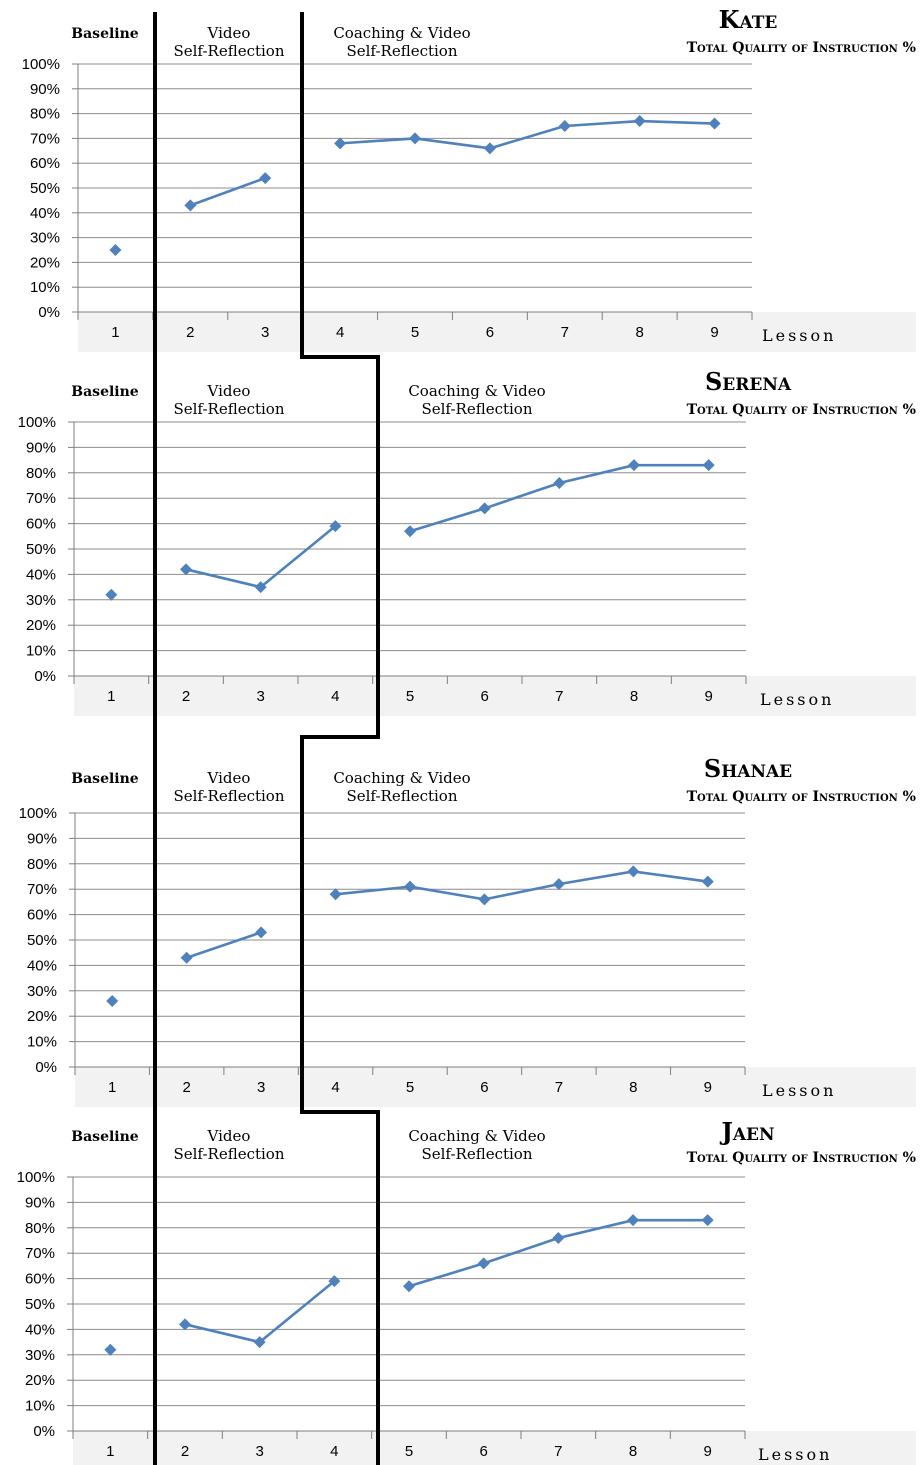 The width and height of the screenshot is (921, 1465). Describe the element at coordinates (186, 696) in the screenshot. I see `x-tick-label: 2` at that location.